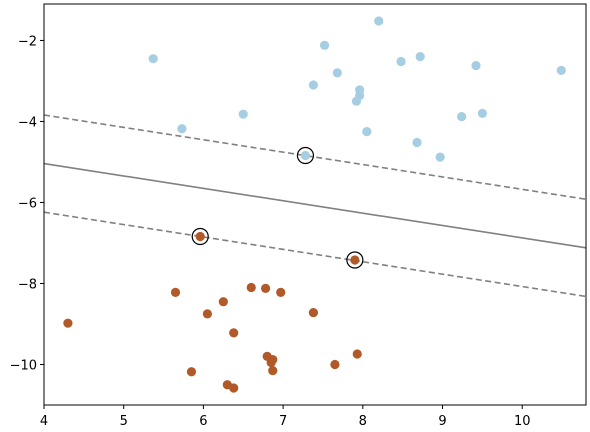 This screenshot has height=432, width=590. Describe the element at coordinates (363, 421) in the screenshot. I see `x-tick-label: 8` at that location.